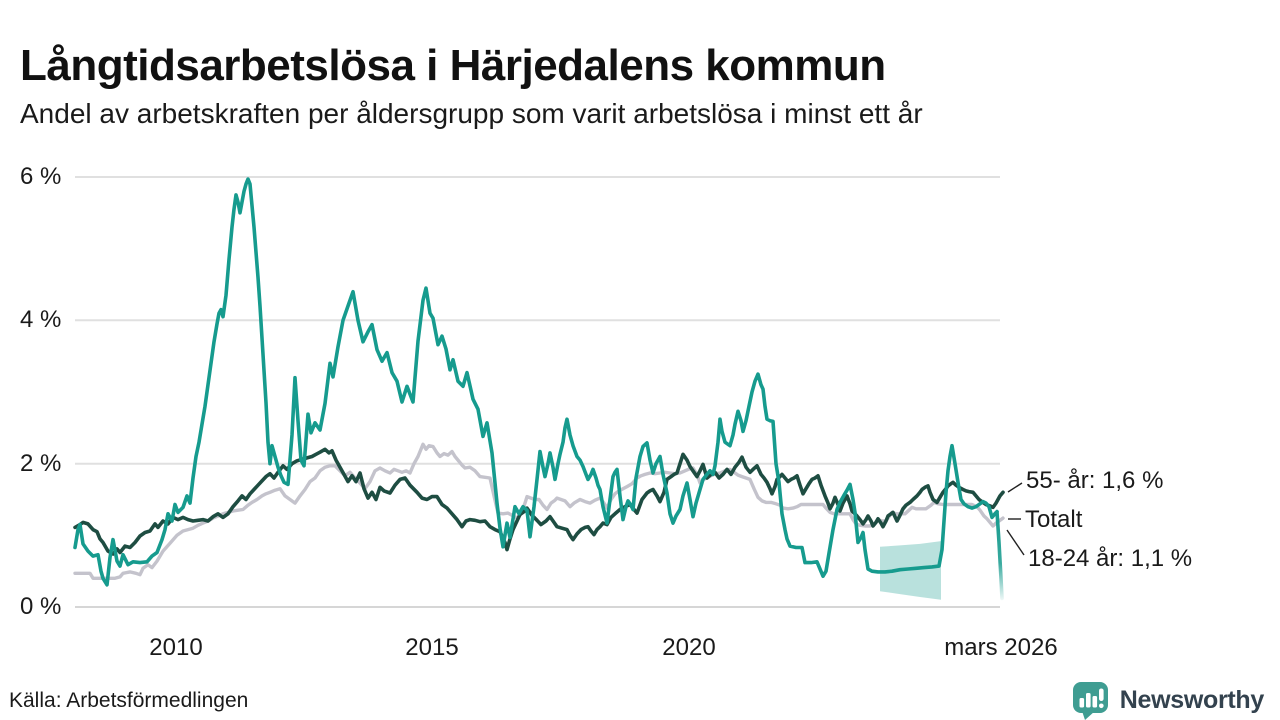 The image size is (1280, 720). I want to click on y-axis-label-0: 0 %, so click(41, 606).